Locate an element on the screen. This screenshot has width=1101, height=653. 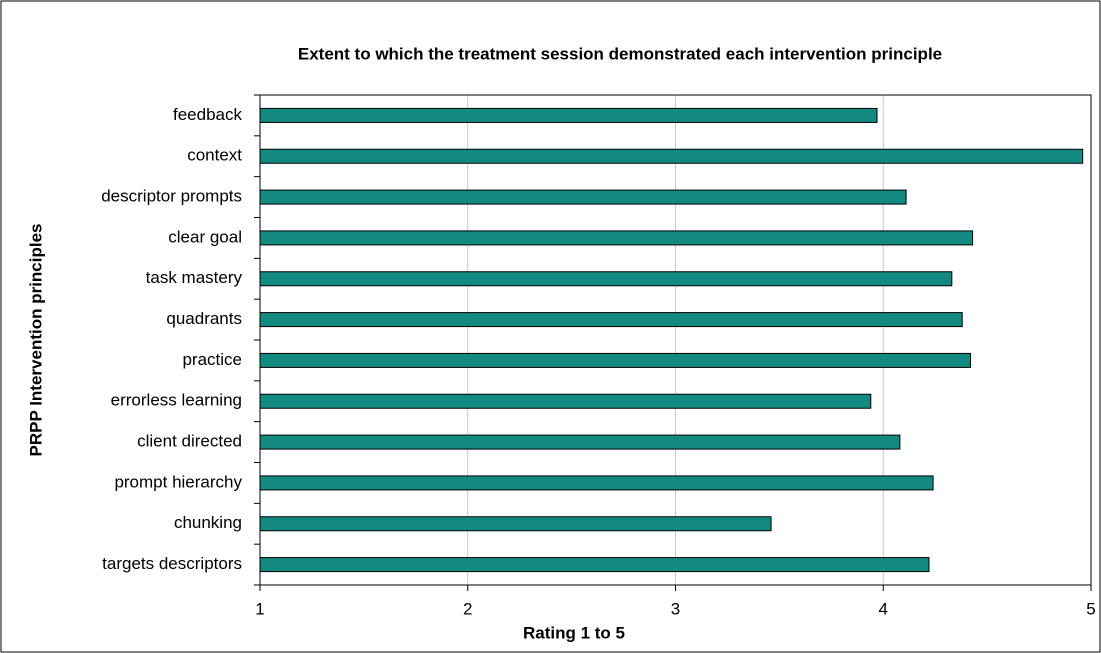
x-tick-label: 1 is located at coordinates (259, 608).